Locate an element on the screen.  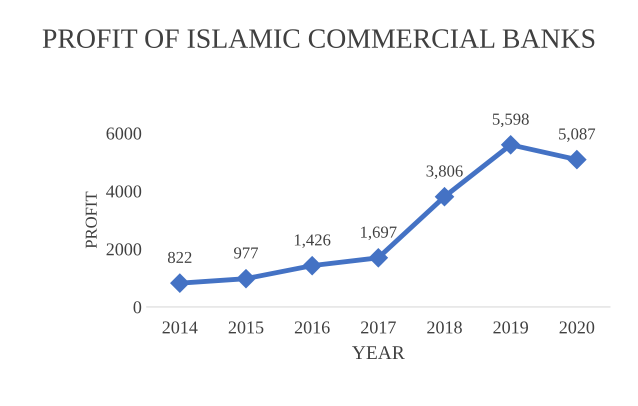
y-tick-label: 0 is located at coordinates (138, 307).